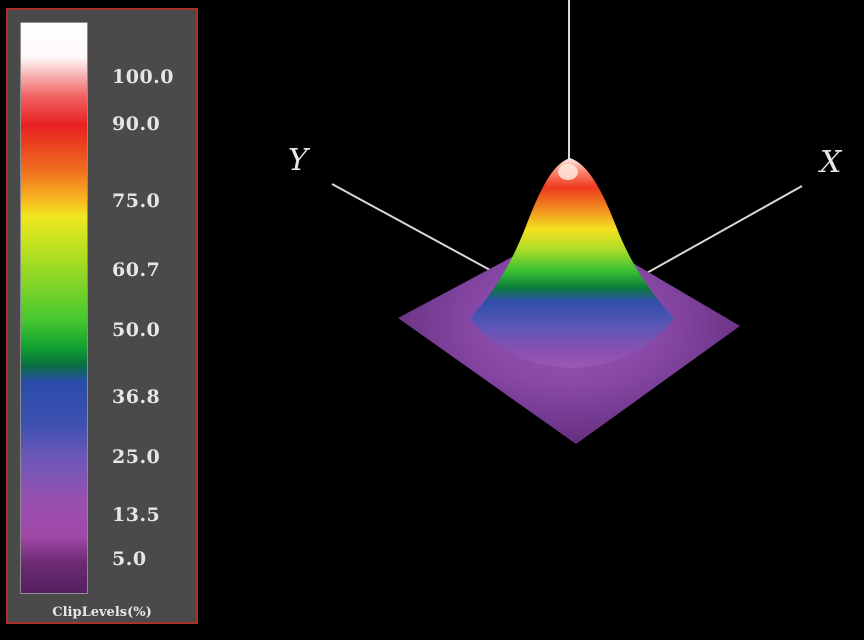 The image size is (864, 640). What do you see at coordinates (136, 270) in the screenshot?
I see `tick-label-60-7: 60.7` at bounding box center [136, 270].